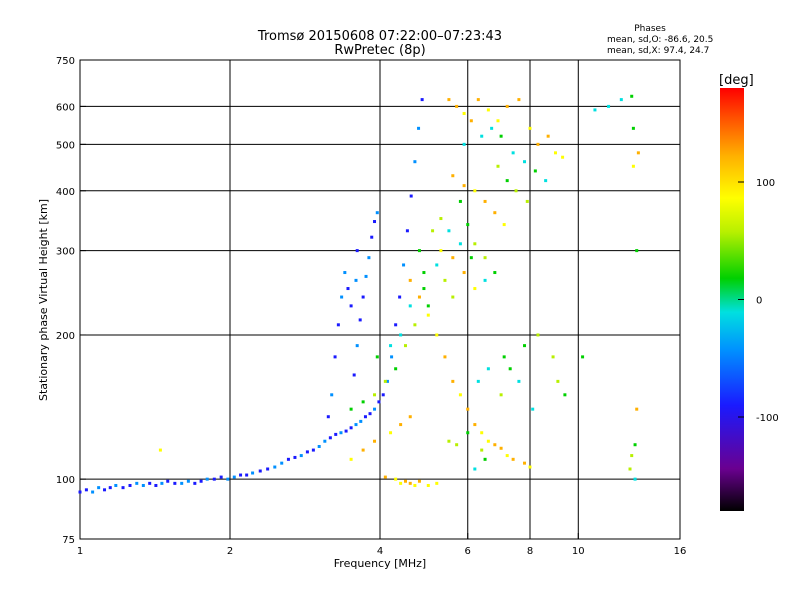 The width and height of the screenshot is (800, 600). What do you see at coordinates (381, 545) in the screenshot?
I see `x-axis-ticks: 1 2 4 6 8 10 16` at bounding box center [381, 545].